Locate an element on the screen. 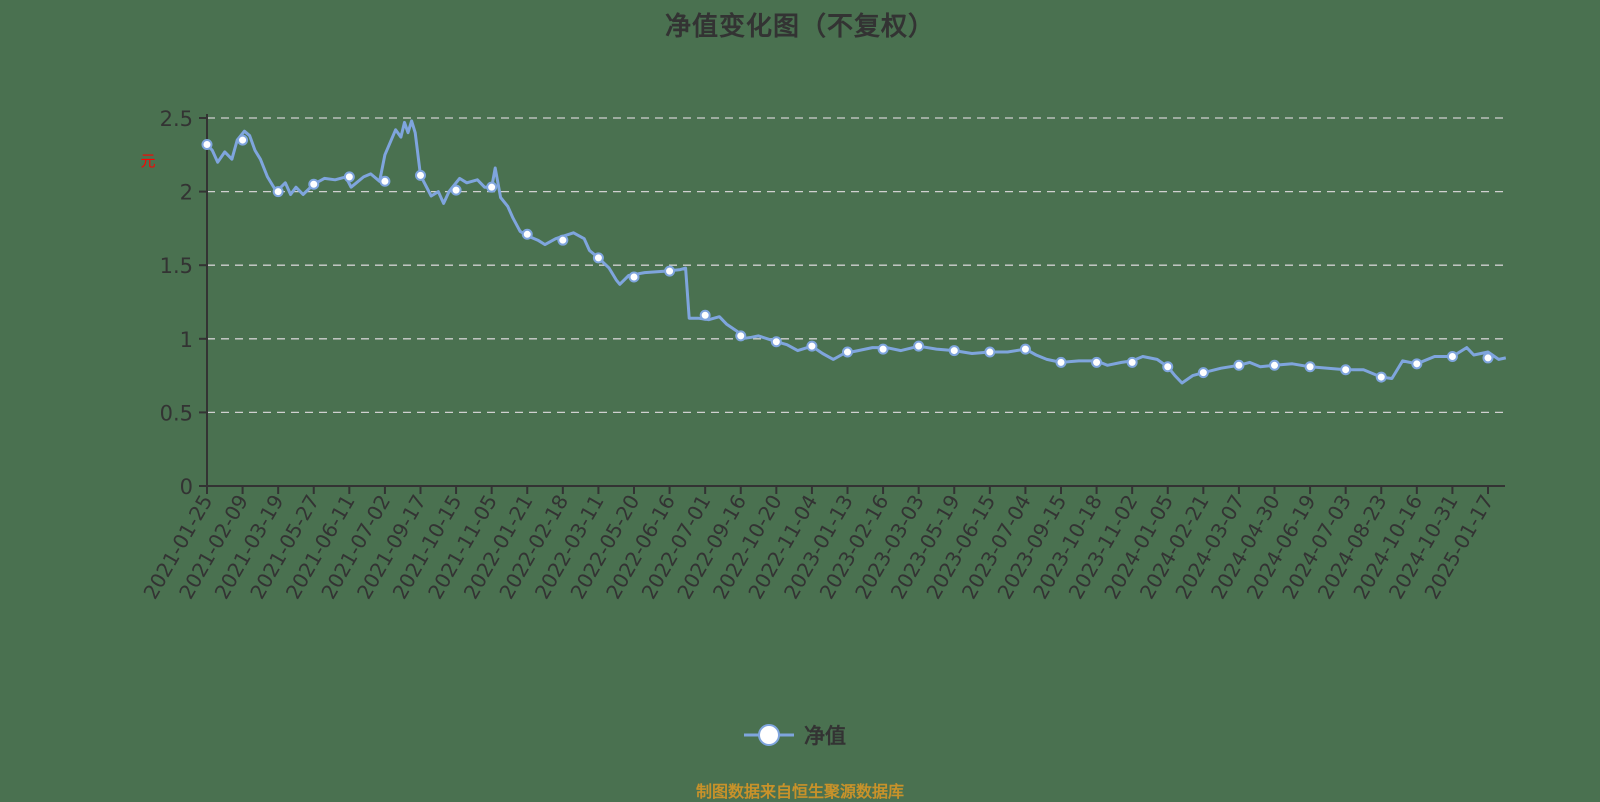  y-tick-label: 2.5 is located at coordinates (176, 119).